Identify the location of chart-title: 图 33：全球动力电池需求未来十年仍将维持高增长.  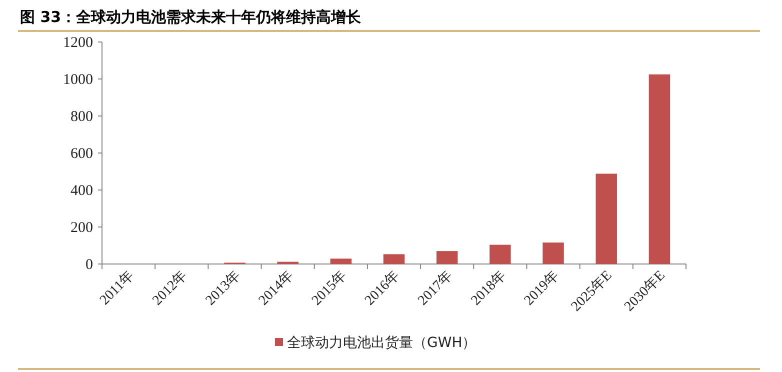
(191, 17).